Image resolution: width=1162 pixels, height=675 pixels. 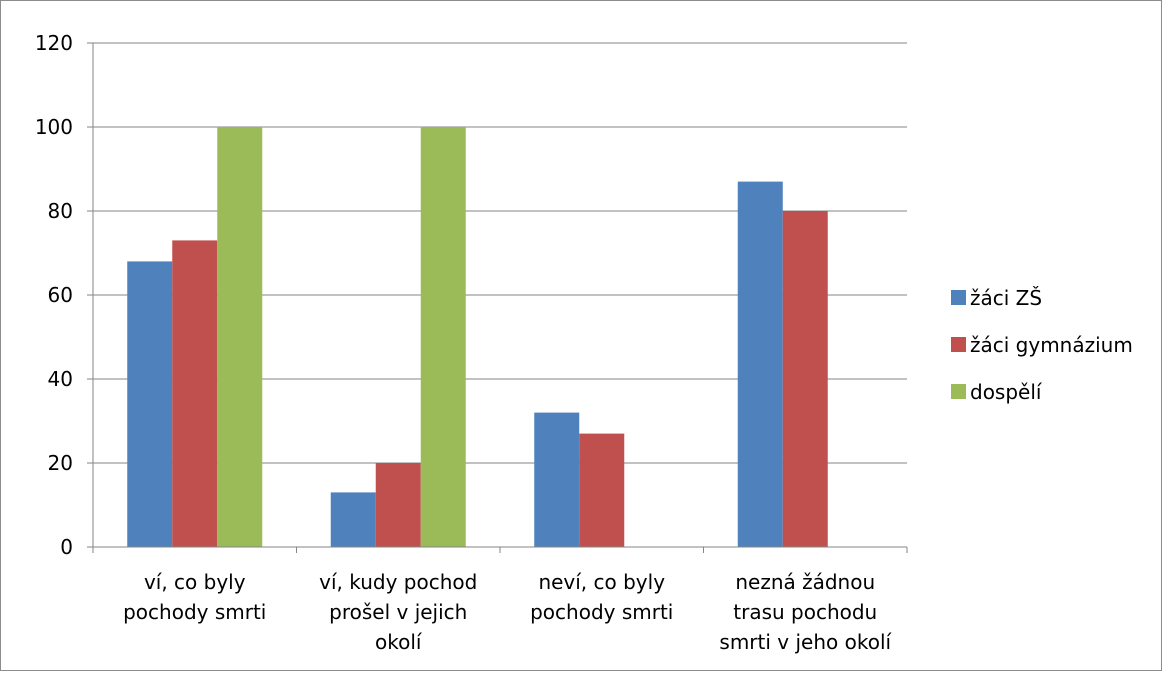 I want to click on x-category-label: neví, co byly, so click(x=601, y=582).